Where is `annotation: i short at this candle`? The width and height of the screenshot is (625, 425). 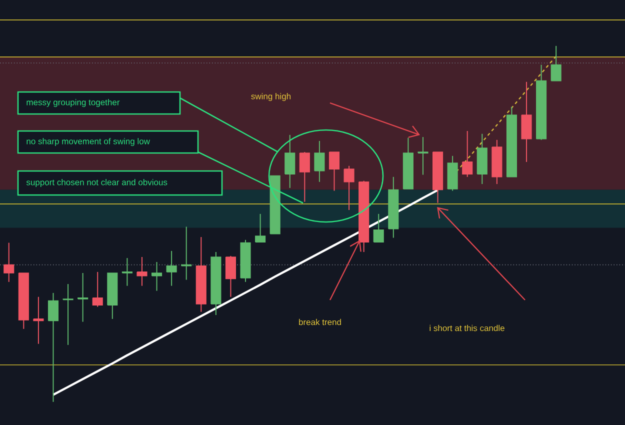 annotation: i short at this candle is located at coordinates (467, 328).